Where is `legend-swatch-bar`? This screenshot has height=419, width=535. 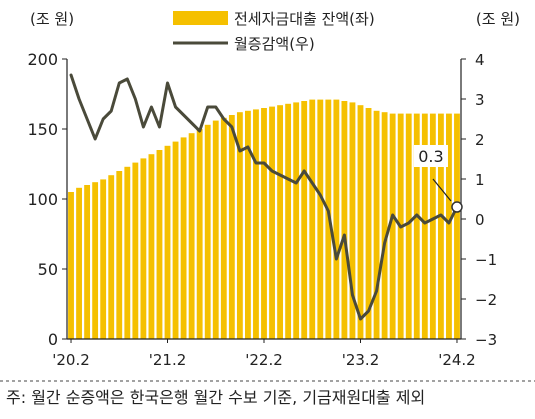 legend-swatch-bar is located at coordinates (200, 18).